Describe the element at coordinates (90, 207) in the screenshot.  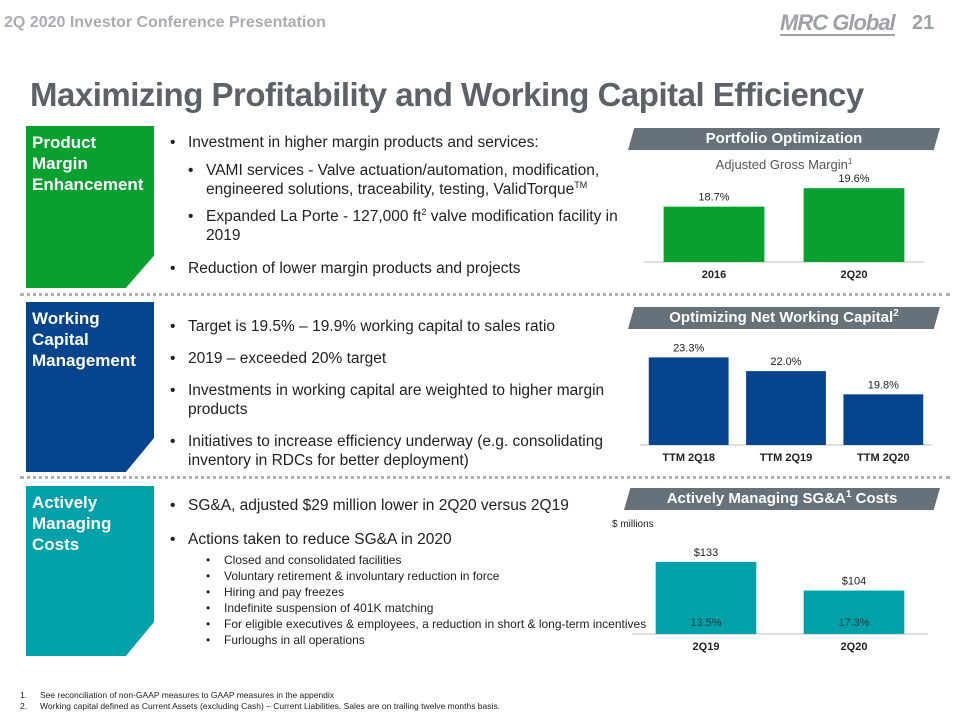
I see `section-label-product-margin: Product Margin Enhancement` at that location.